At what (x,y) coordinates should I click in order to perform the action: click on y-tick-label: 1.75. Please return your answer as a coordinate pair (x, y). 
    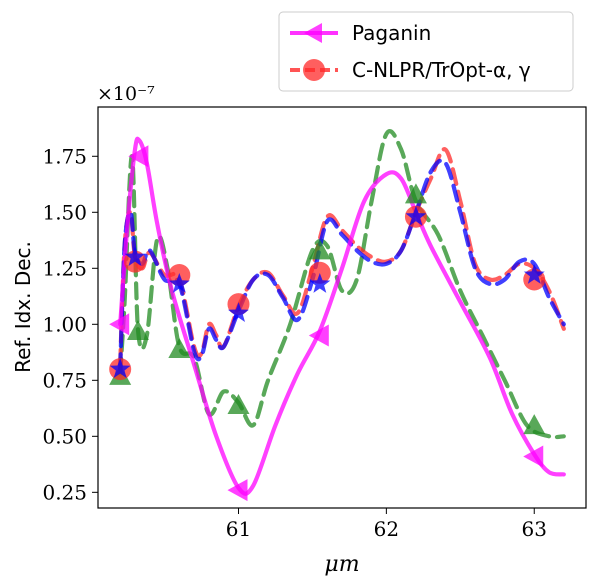
    Looking at the image, I should click on (64, 156).